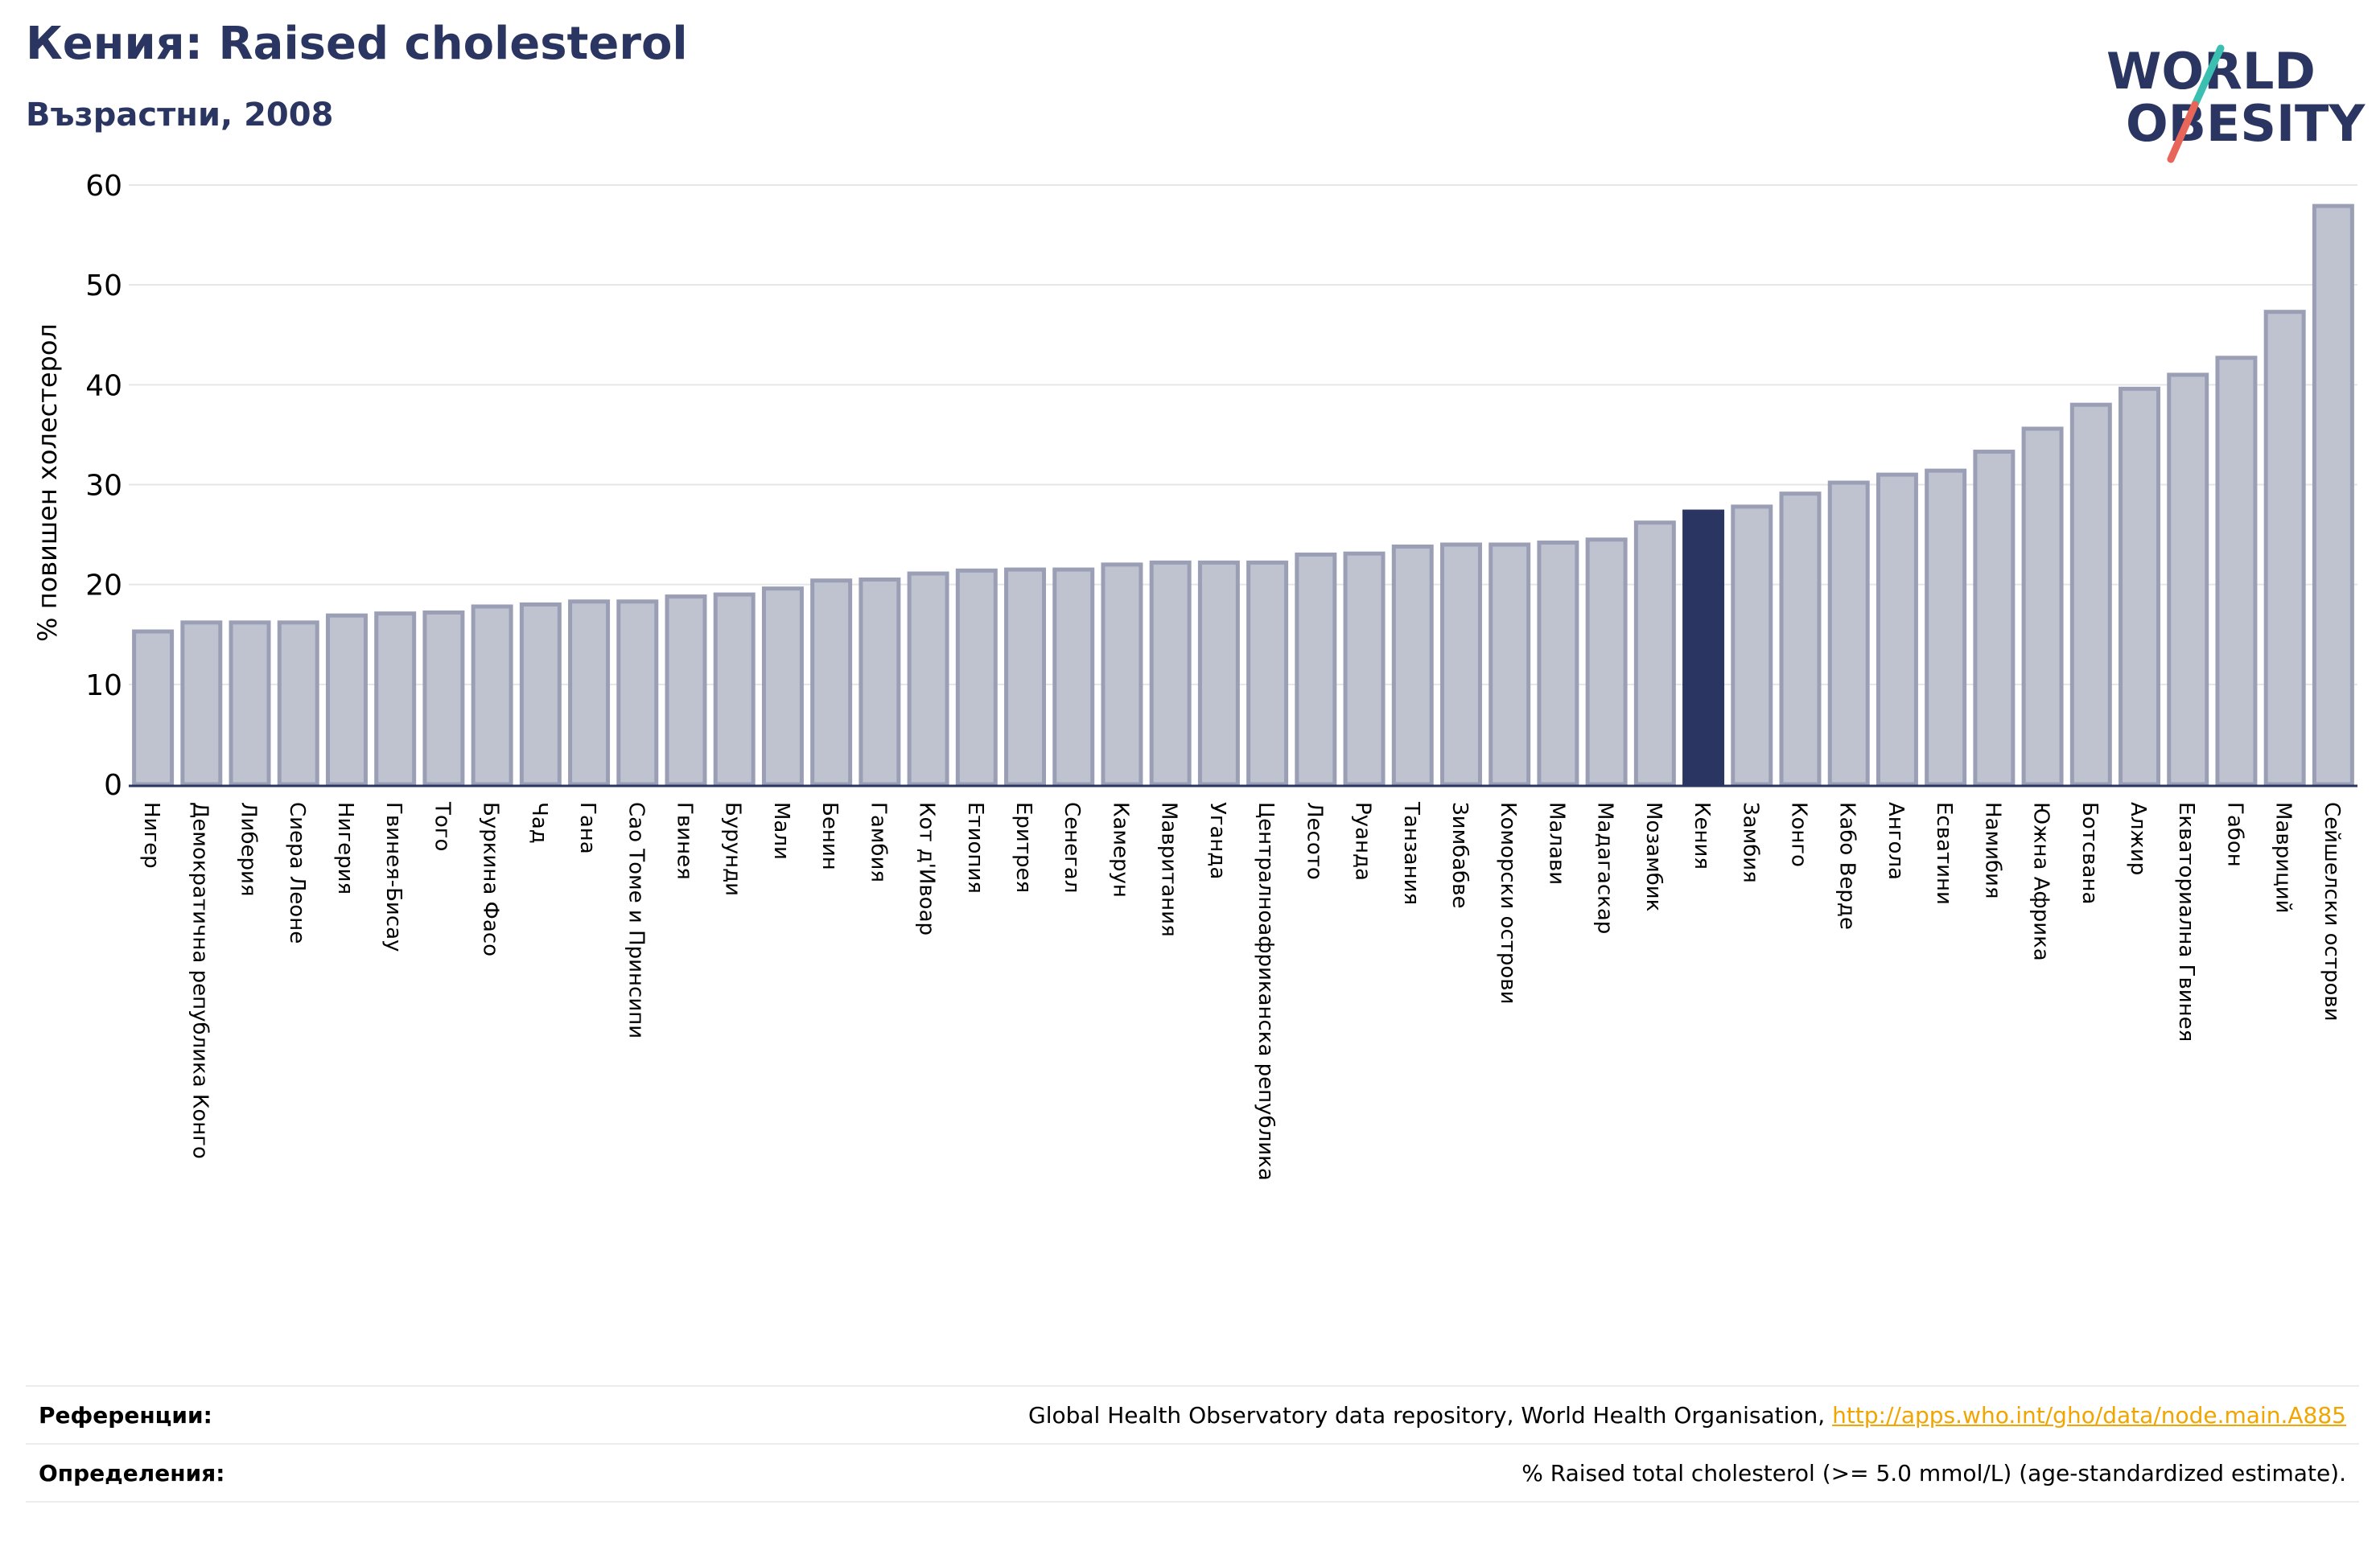  I want to click on y-axis-ticks: 0 10 20 30 40 50 60, so click(104, 486).